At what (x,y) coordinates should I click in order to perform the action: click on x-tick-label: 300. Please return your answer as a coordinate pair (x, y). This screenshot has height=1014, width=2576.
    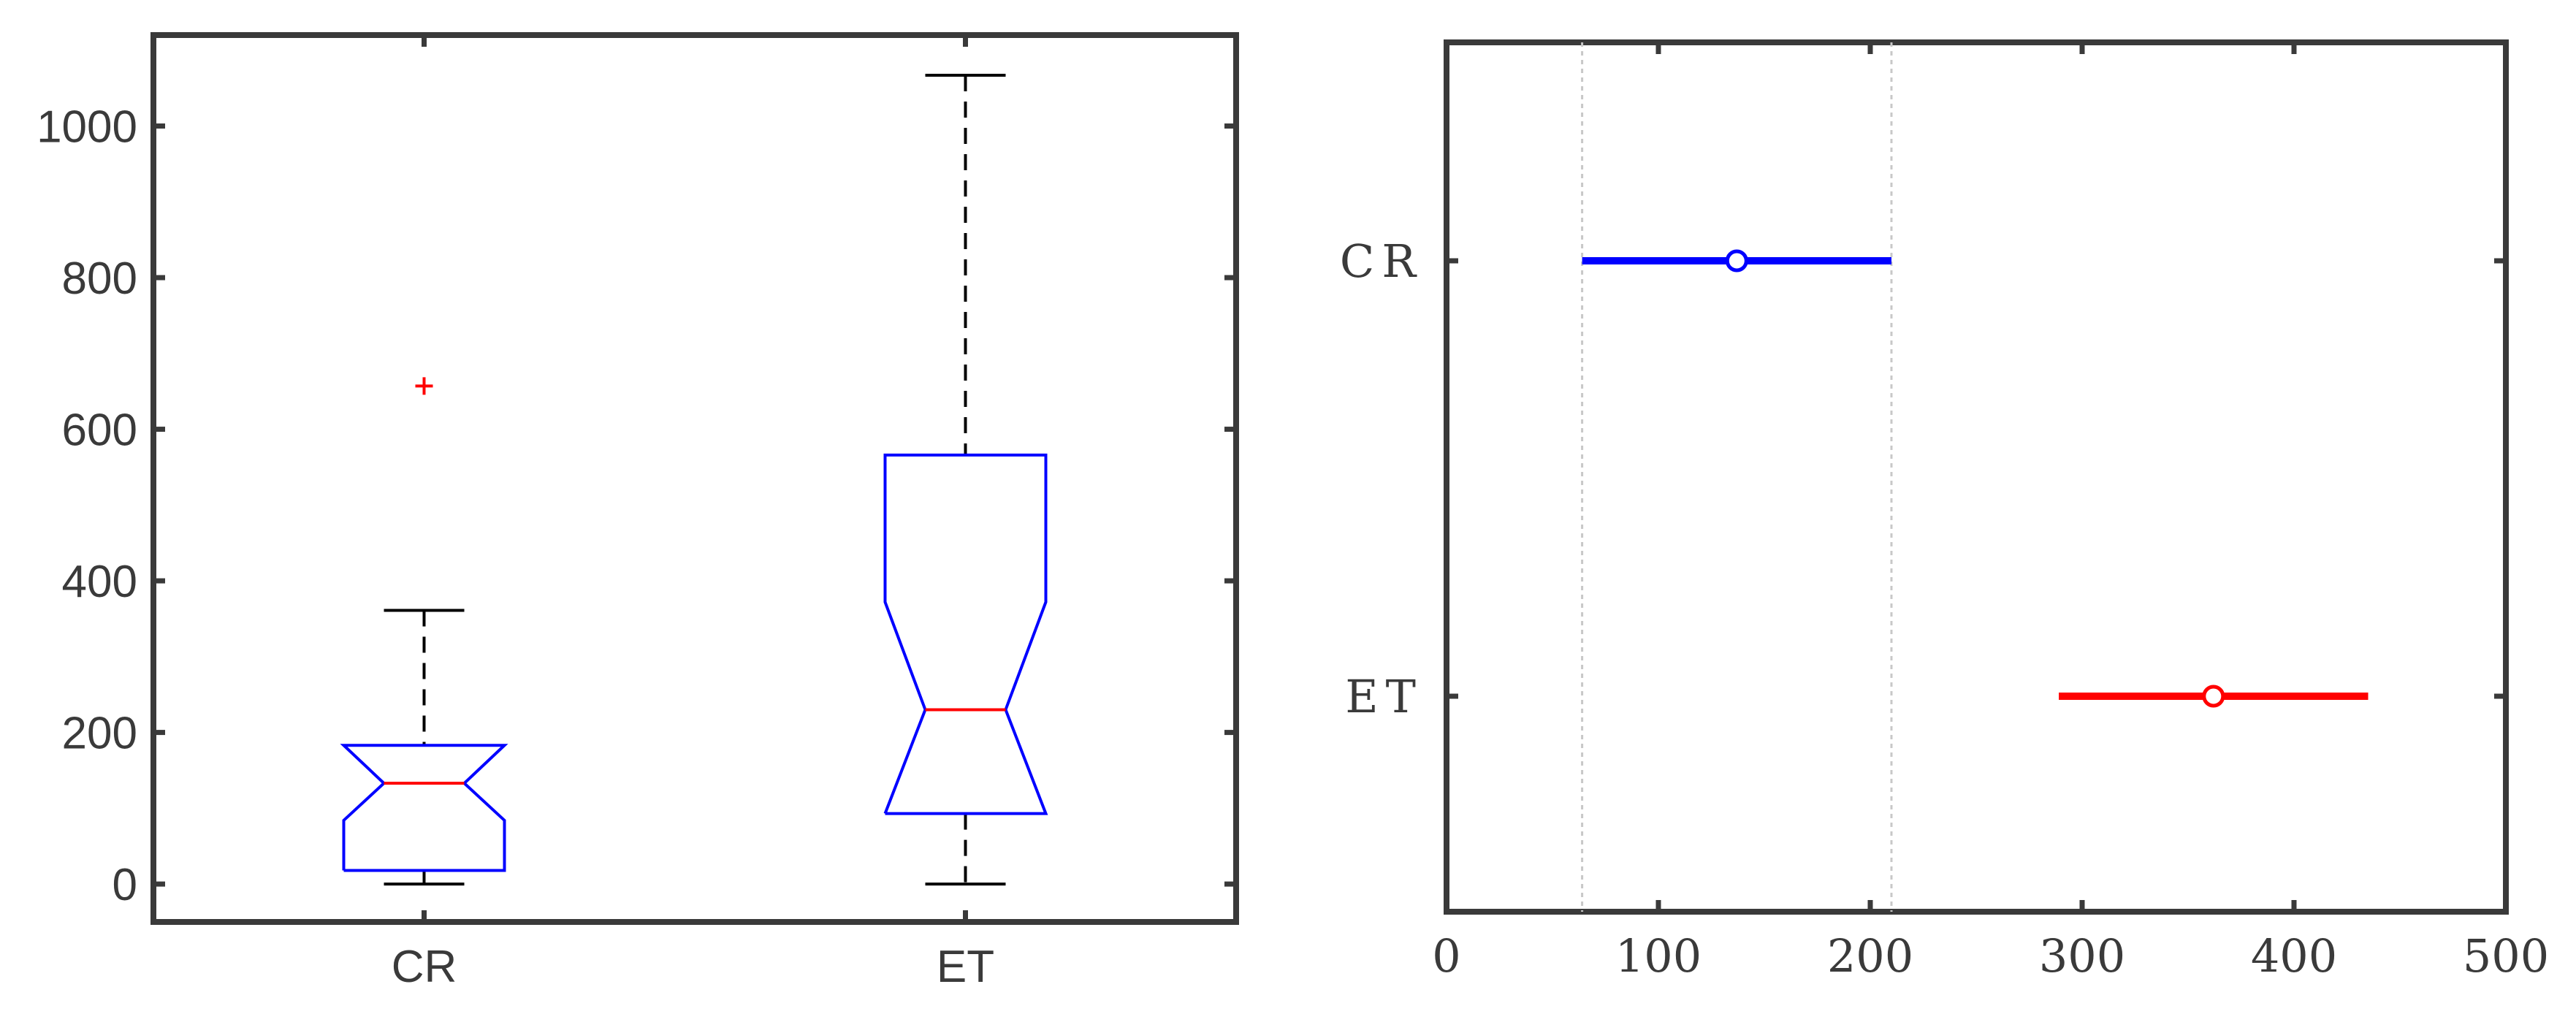
    Looking at the image, I should click on (2082, 956).